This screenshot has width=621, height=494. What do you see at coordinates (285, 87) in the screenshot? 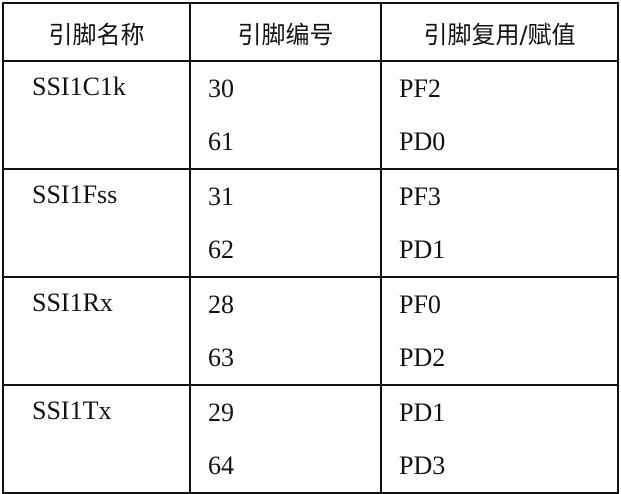
I see `pin-number-cell: 30` at bounding box center [285, 87].